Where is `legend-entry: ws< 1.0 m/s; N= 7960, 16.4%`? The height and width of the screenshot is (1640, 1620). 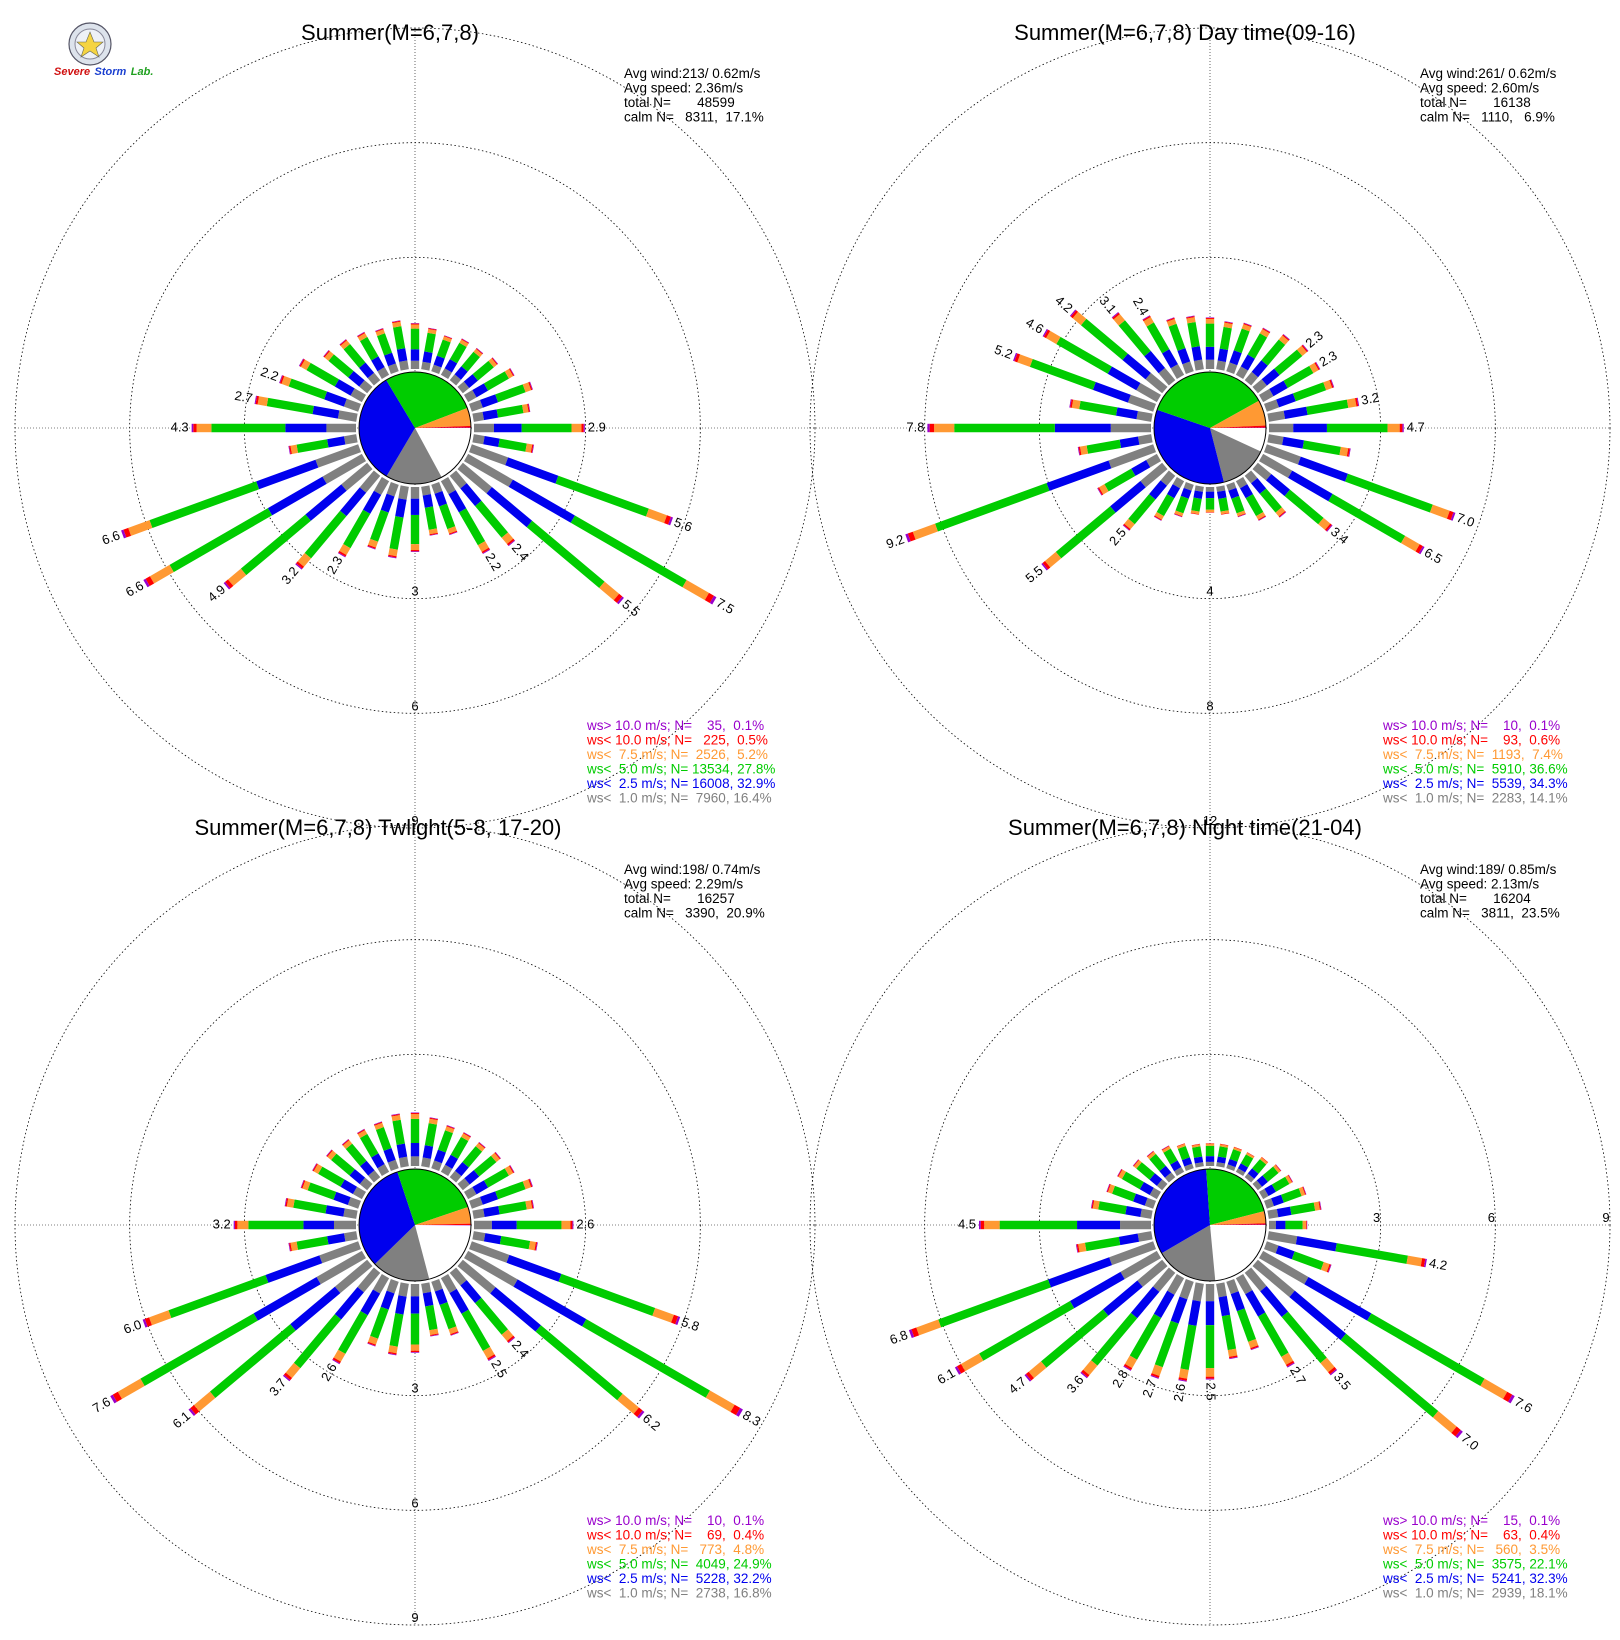 legend-entry: ws< 1.0 m/s; N= 7960, 16.4% is located at coordinates (679, 798).